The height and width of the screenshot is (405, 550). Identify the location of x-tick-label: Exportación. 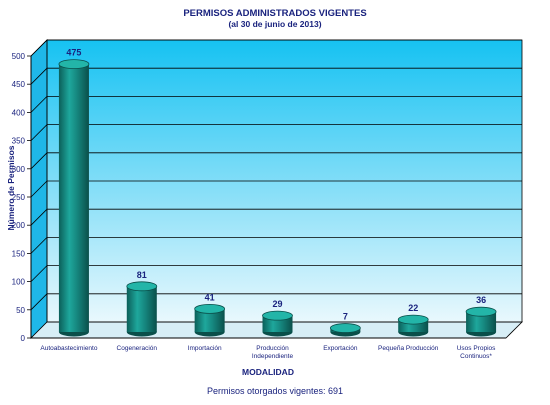
(340, 348).